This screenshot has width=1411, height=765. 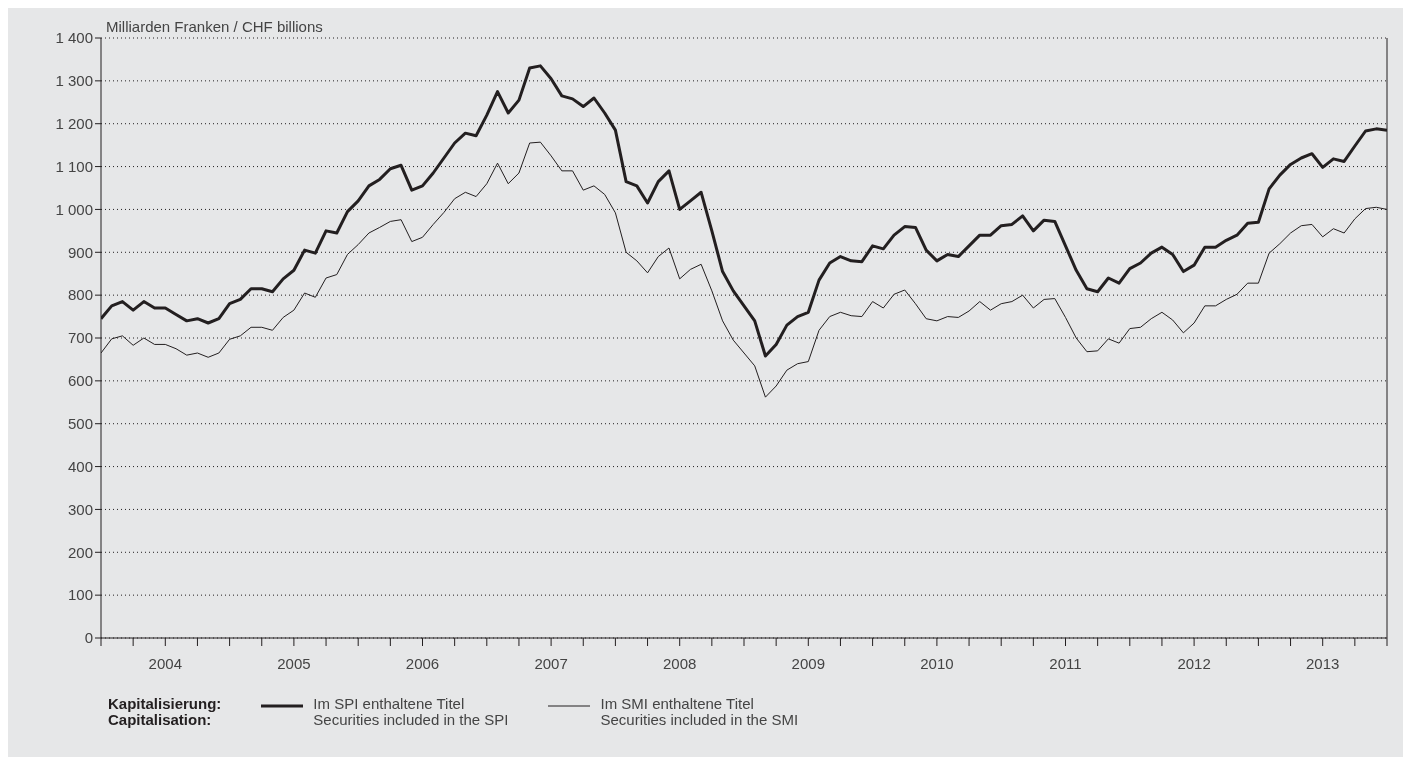 I want to click on y-tick-label: 1 200, so click(x=74, y=124).